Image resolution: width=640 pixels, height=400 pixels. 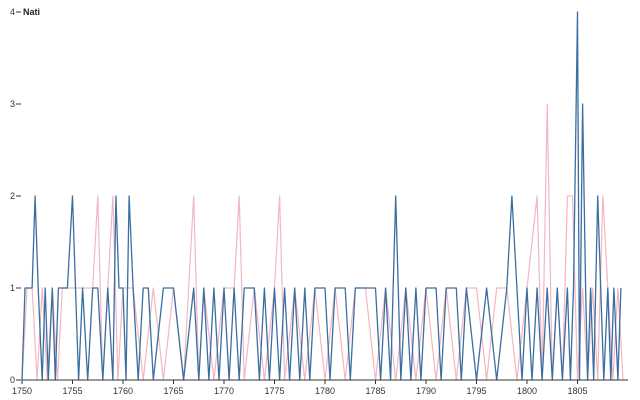 I want to click on x-tick-label: 1765, so click(x=173, y=391).